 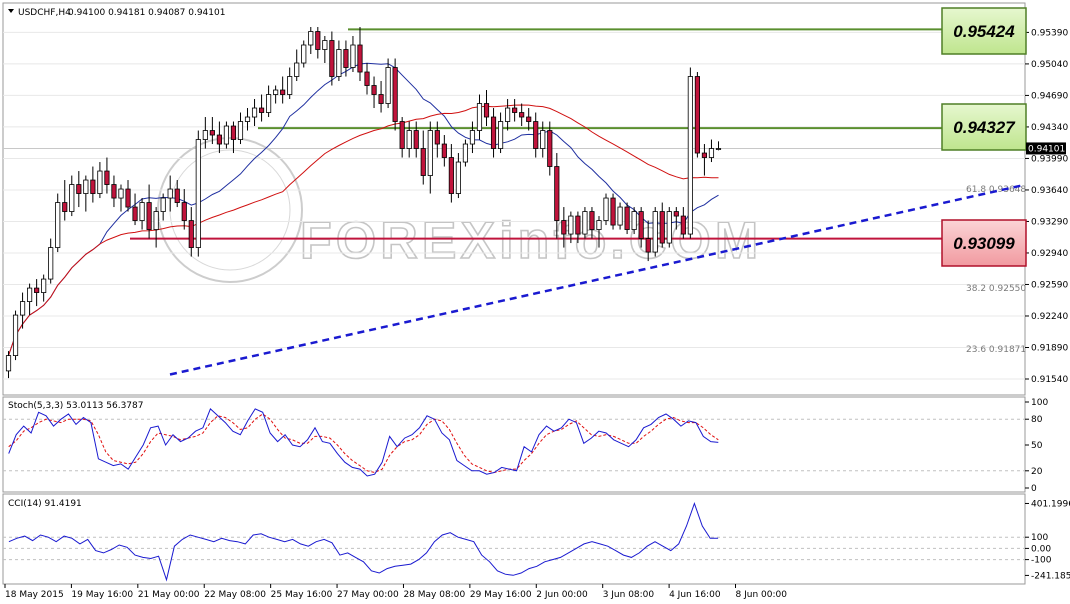 I want to click on price-tick-label: 0.93290, so click(x=1049, y=222).